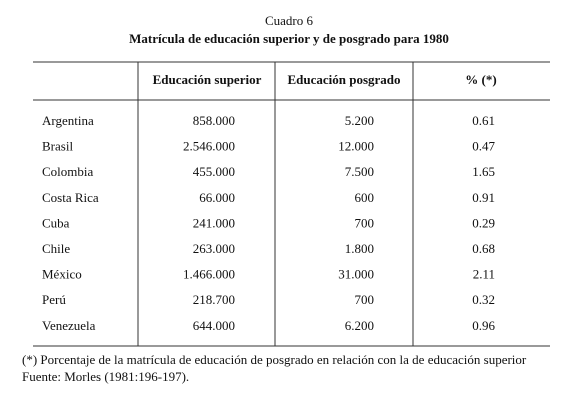 The height and width of the screenshot is (406, 578). I want to click on row-label: Brasil, so click(57, 146).